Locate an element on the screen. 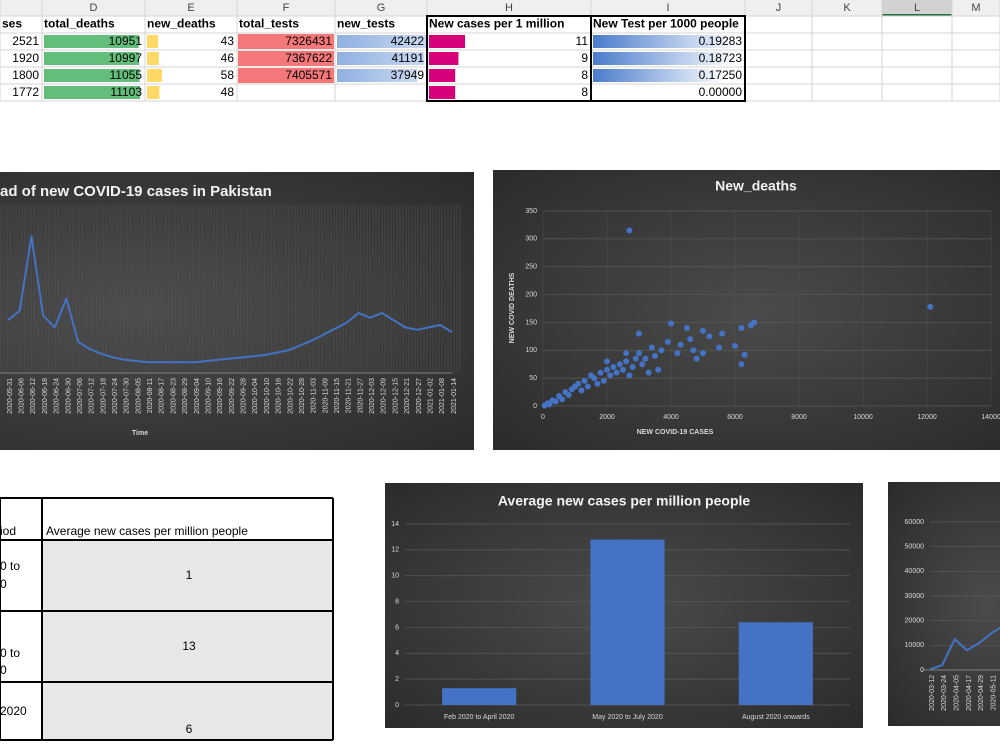 The width and height of the screenshot is (1000, 750). cell: 7405571 is located at coordinates (308, 75).